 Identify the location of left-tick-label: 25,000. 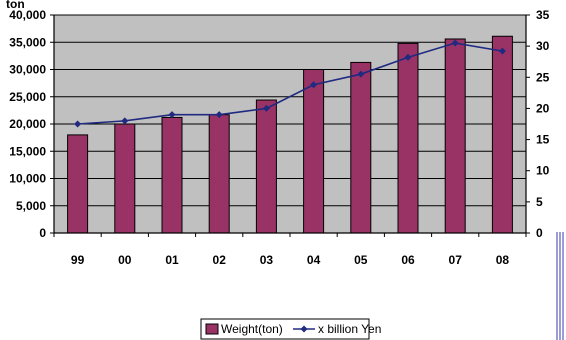
(27, 97).